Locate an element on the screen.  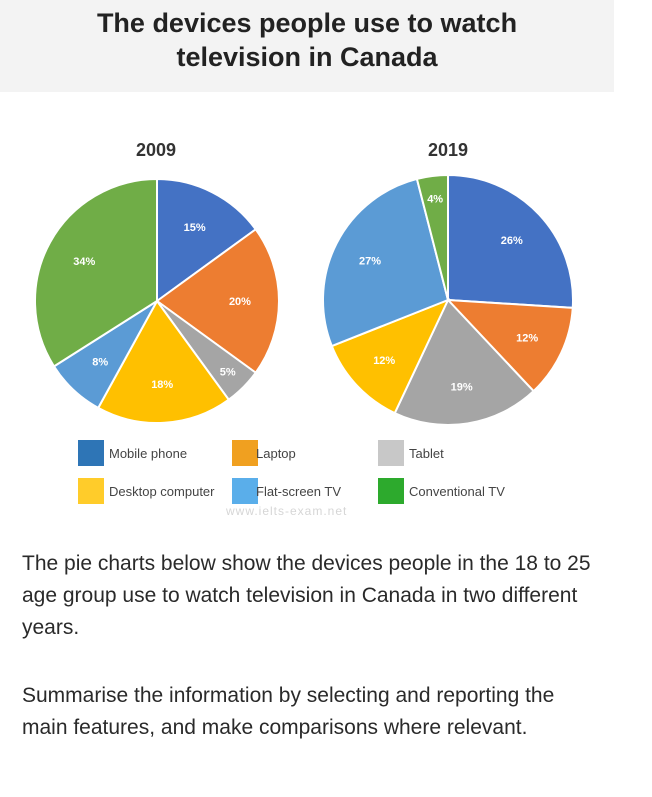
data-label-tablet: 5% is located at coordinates (228, 373).